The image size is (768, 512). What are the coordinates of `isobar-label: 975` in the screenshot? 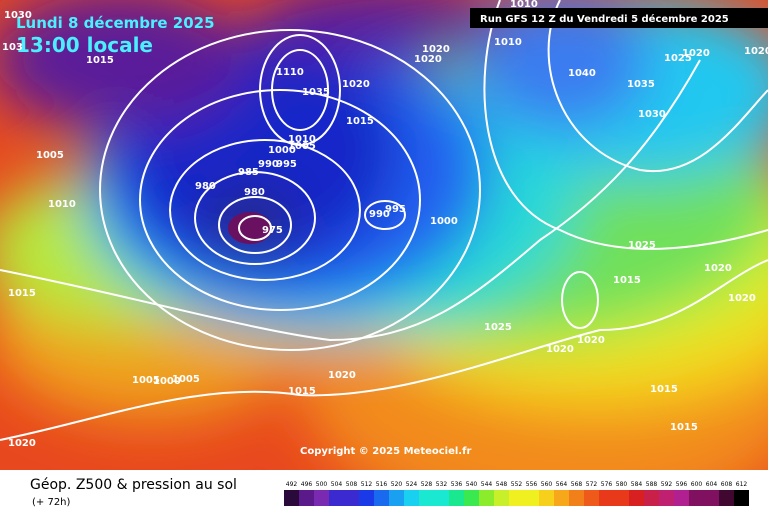 It's located at (272, 230).